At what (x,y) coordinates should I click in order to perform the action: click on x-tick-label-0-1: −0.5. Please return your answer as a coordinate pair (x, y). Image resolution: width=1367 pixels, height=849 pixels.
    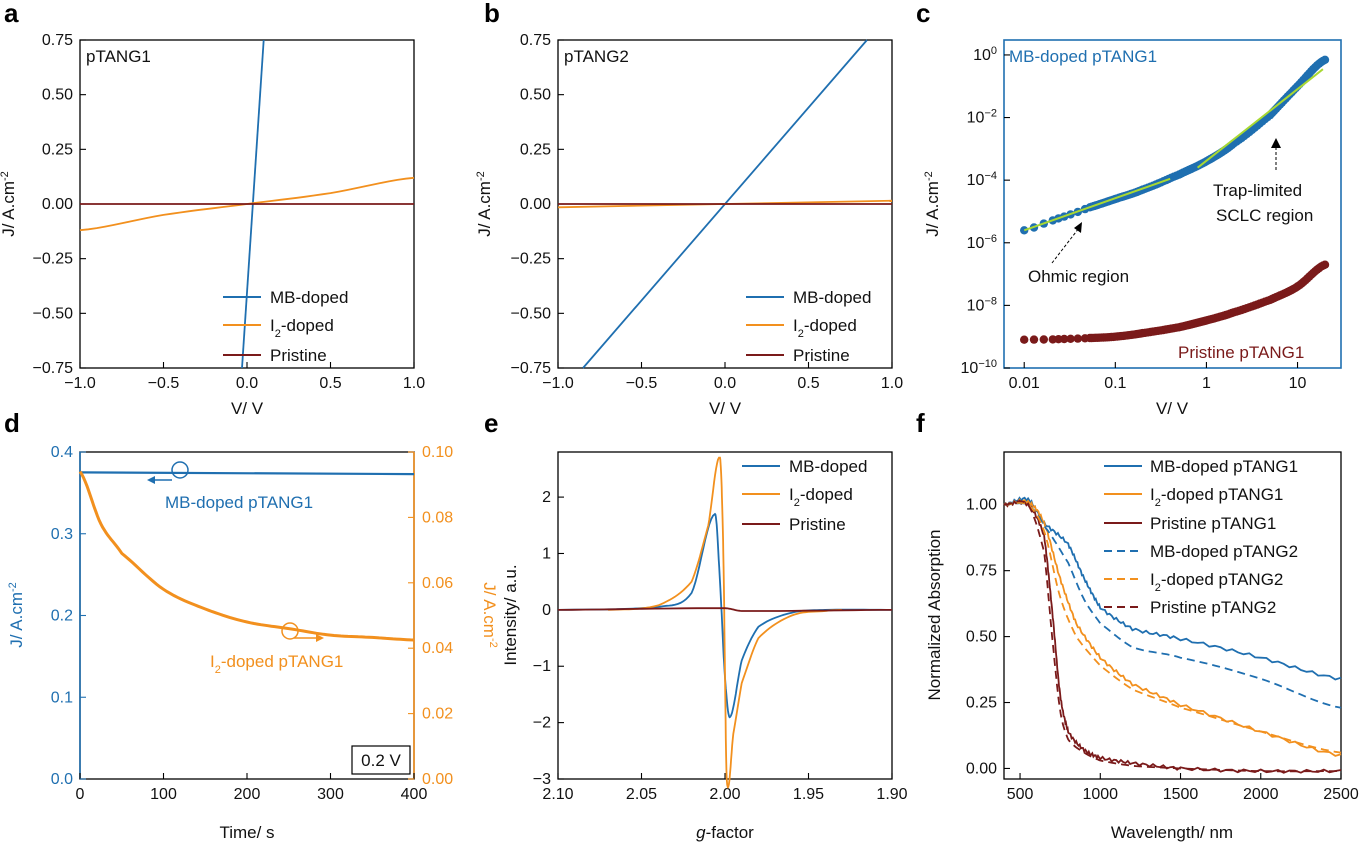
    Looking at the image, I should click on (164, 383).